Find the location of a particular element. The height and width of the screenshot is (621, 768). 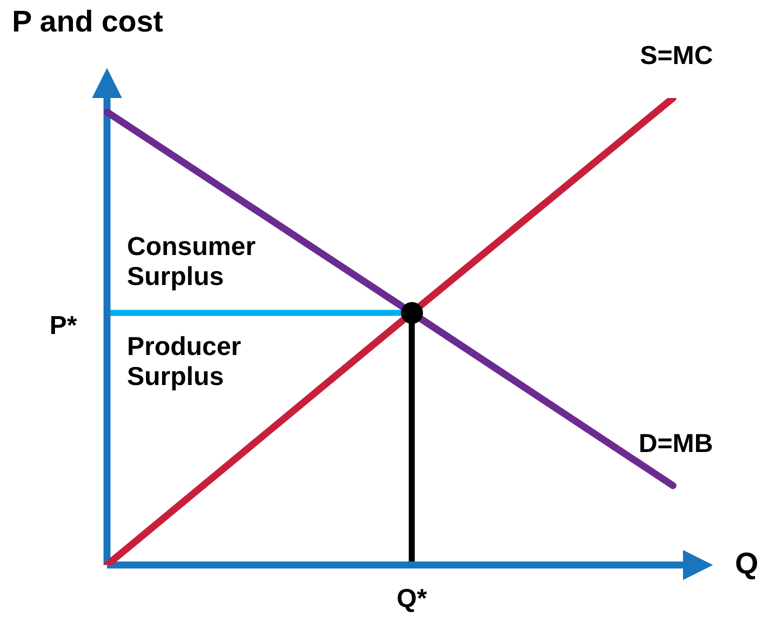

annotation: Producer Surplus is located at coordinates (184, 360).